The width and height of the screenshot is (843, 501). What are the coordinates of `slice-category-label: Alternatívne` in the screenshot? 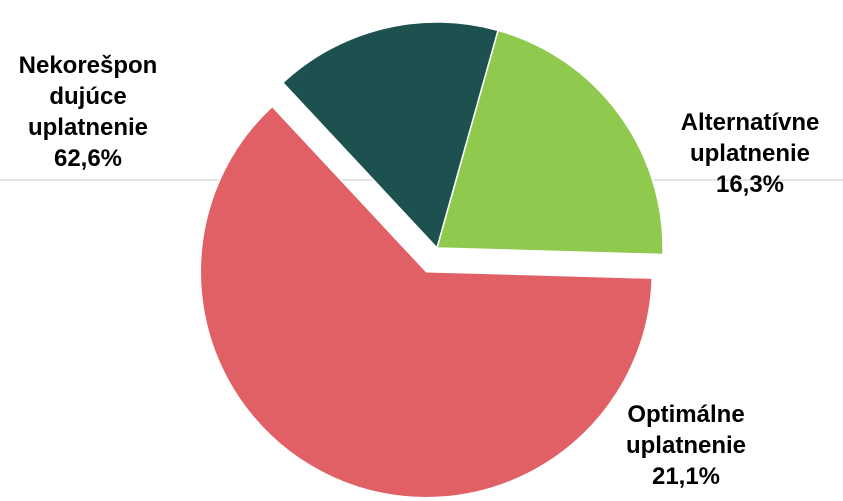 It's located at (750, 122).